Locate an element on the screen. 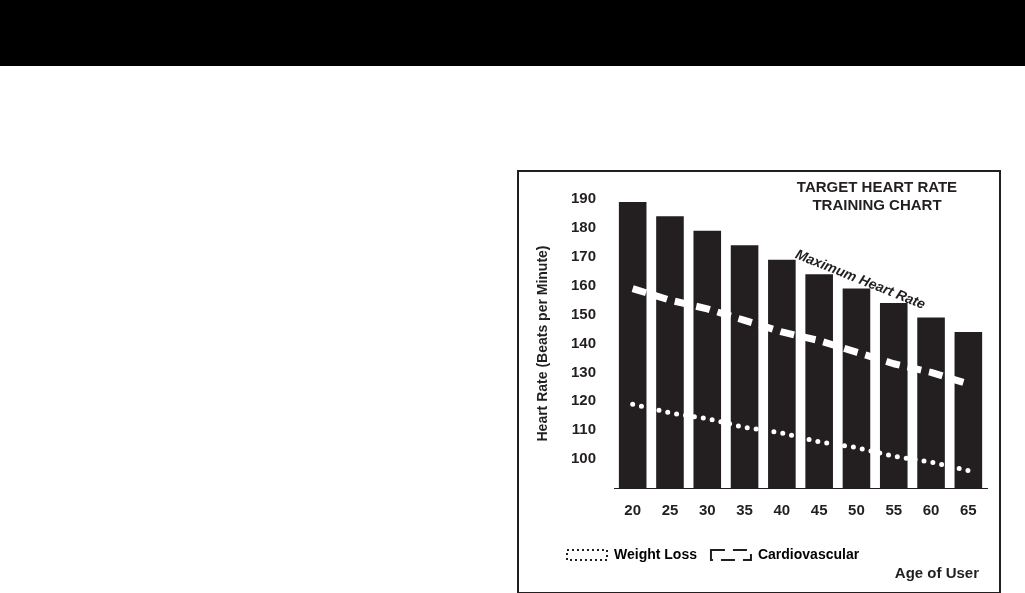  y-tick-label: 170 is located at coordinates (584, 255).